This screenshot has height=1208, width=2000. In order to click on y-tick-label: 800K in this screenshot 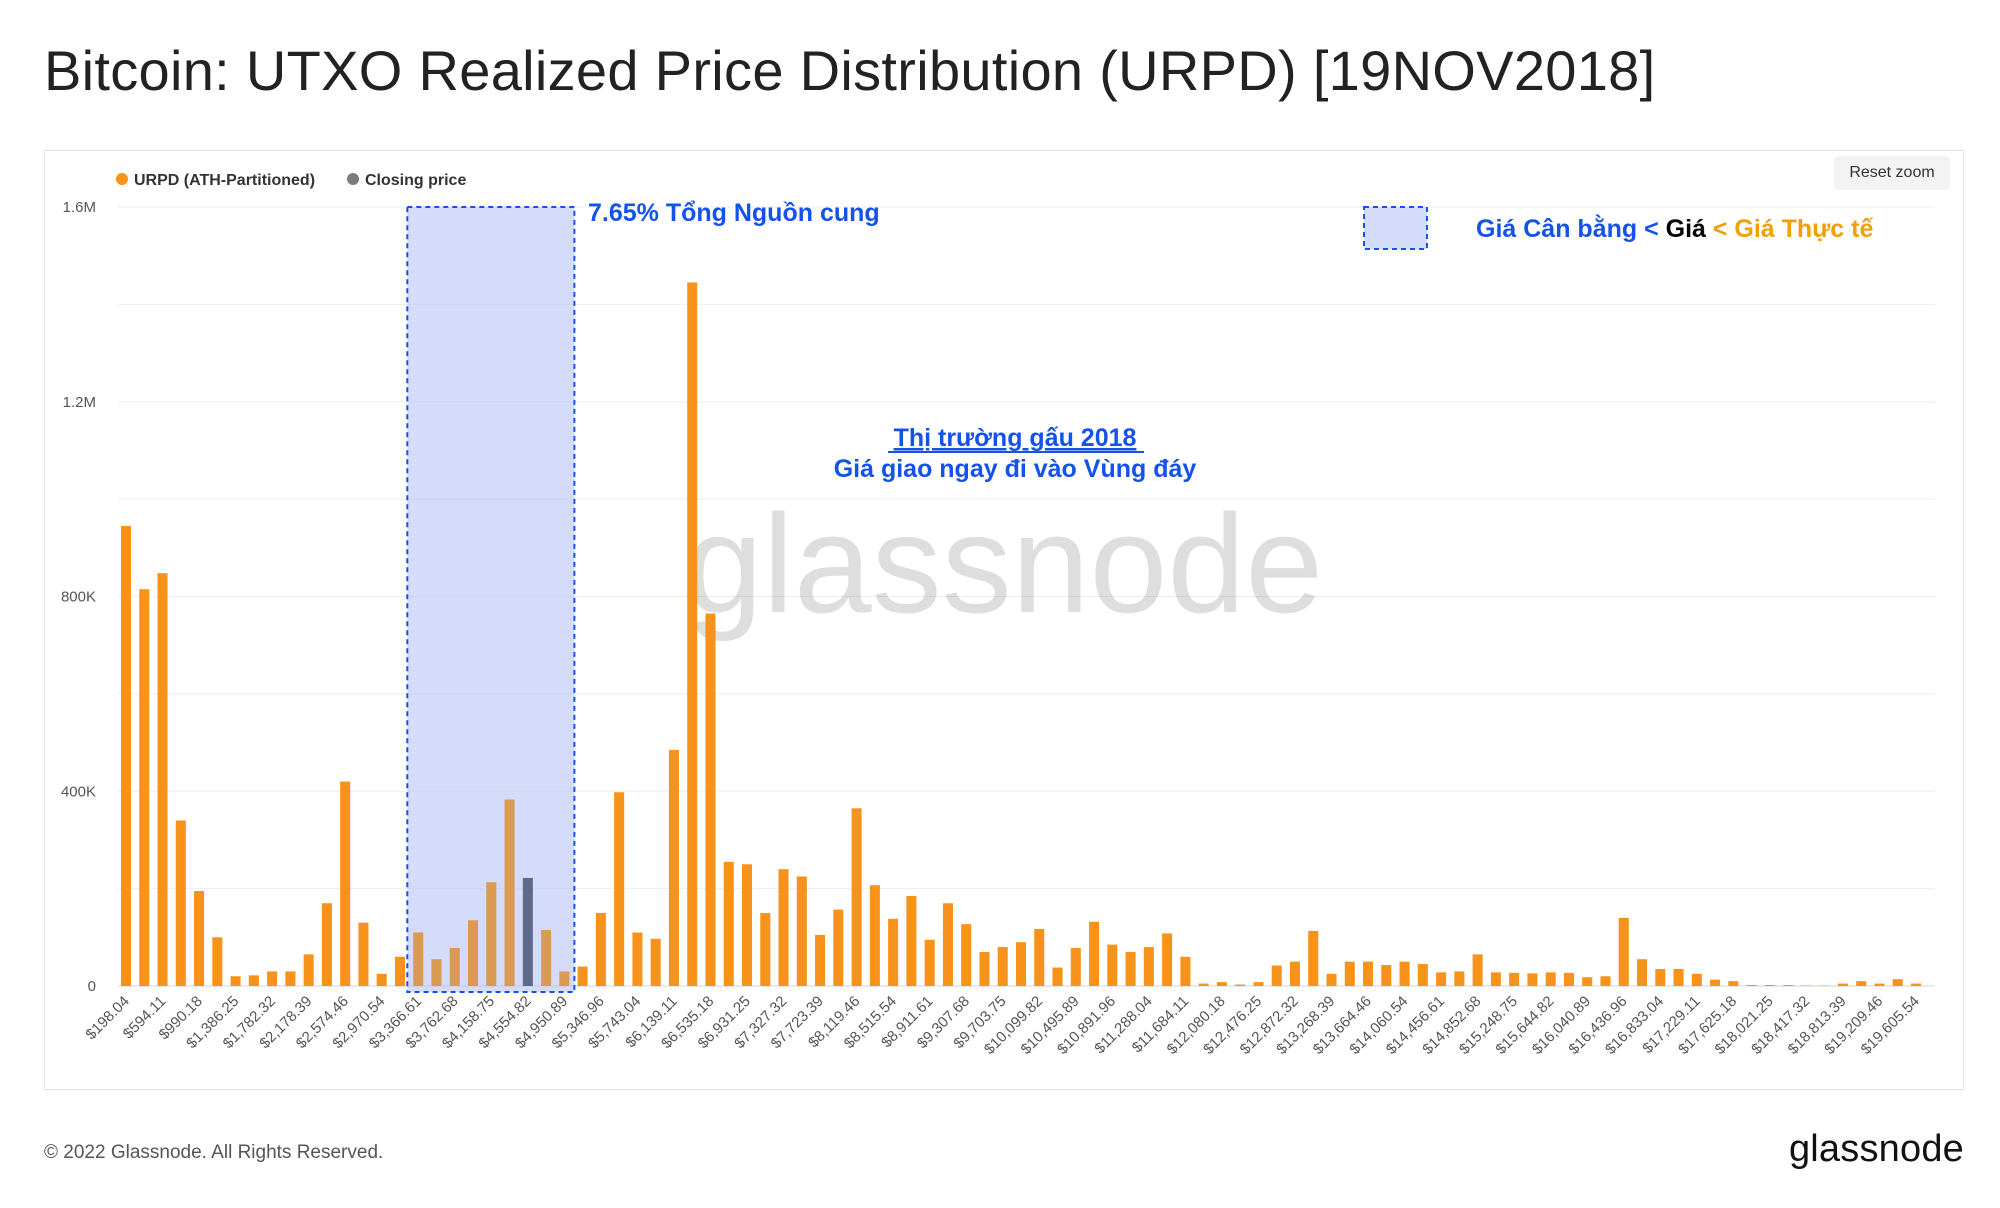, I will do `click(78, 597)`.